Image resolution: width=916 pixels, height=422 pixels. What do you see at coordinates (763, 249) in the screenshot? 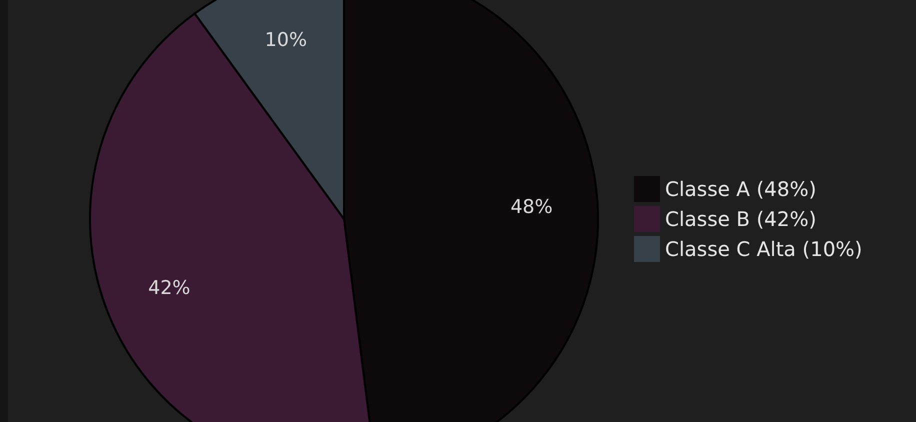
I see `legend-label: Classe C Alta (10%)` at bounding box center [763, 249].